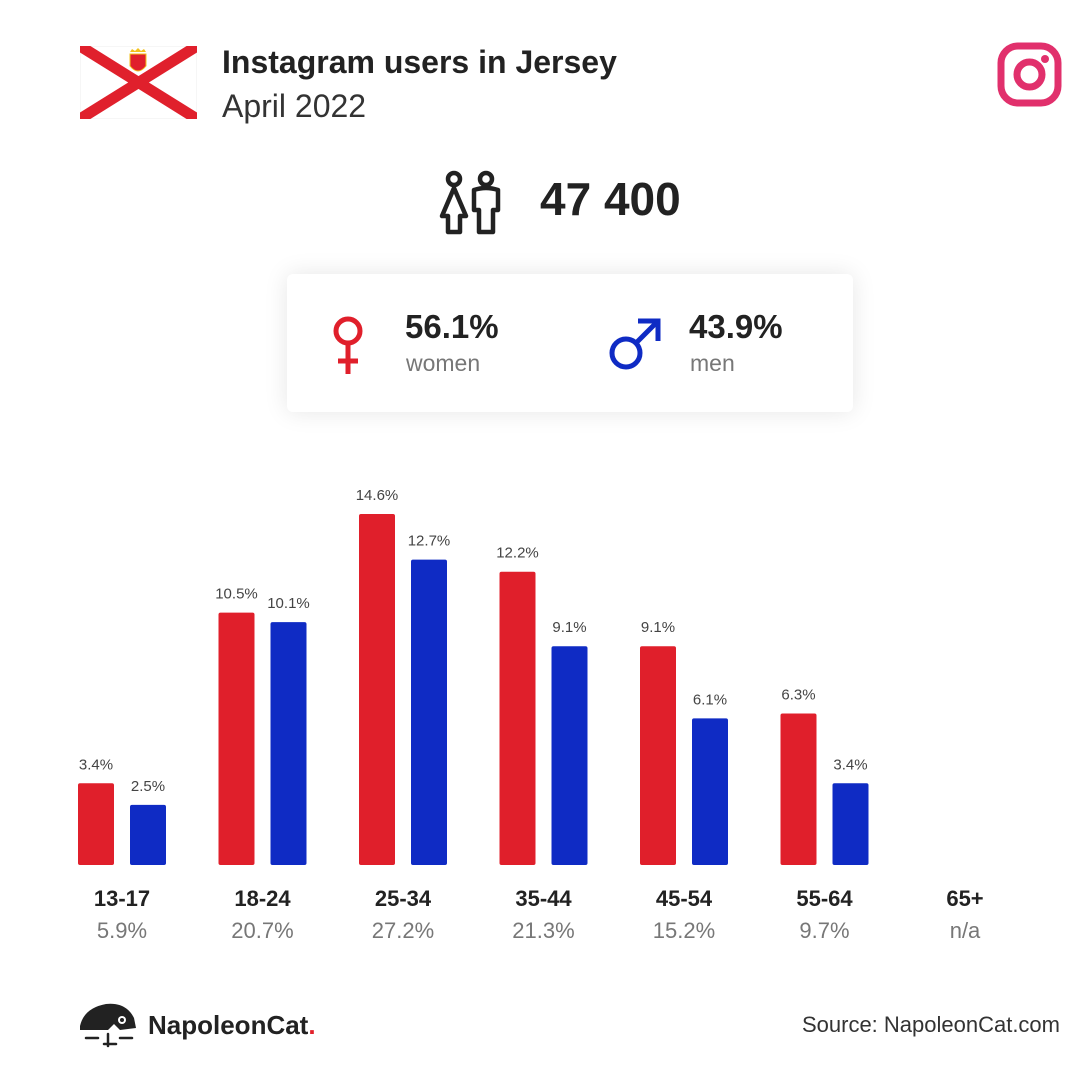  What do you see at coordinates (964, 898) in the screenshot?
I see `category-label-65+: 65+` at bounding box center [964, 898].